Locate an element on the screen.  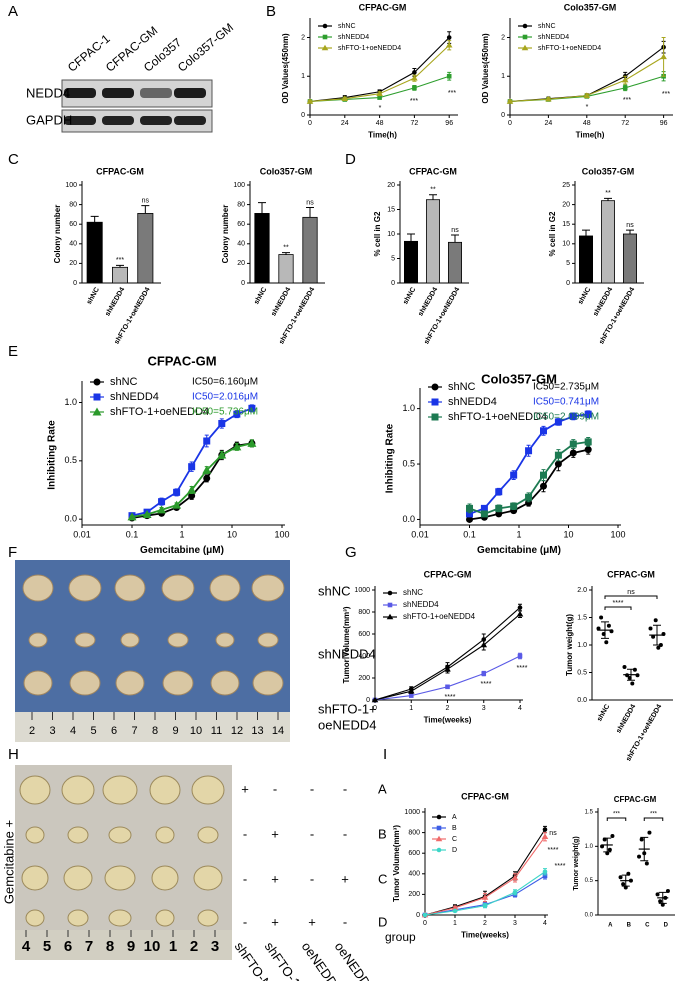
x-tick-label: 48 is located at coordinates (380, 123).